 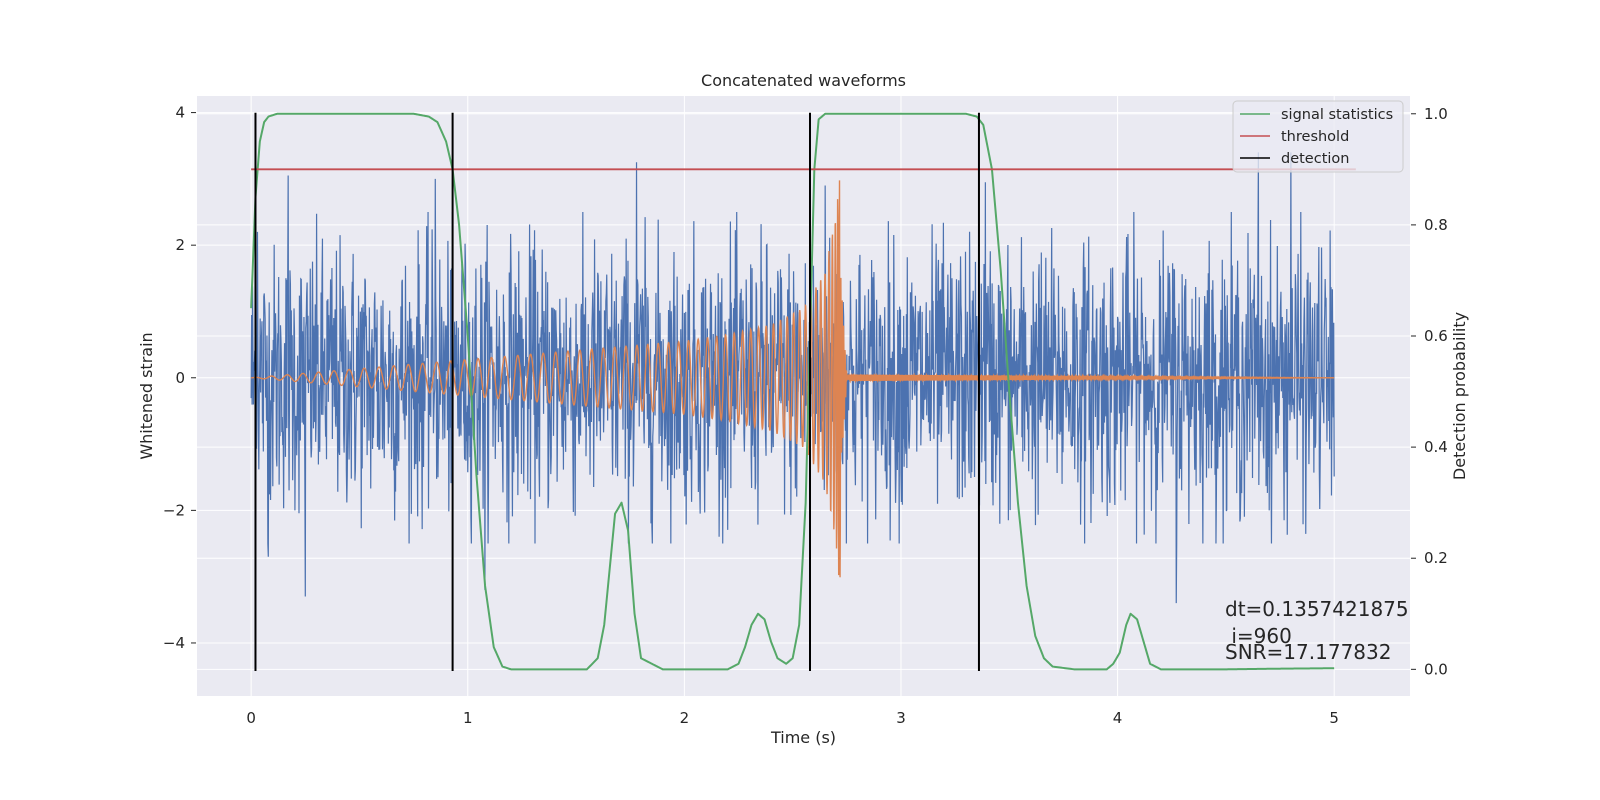 What do you see at coordinates (1308, 652) in the screenshot?
I see `annotation-snr: SNR=17.177832` at bounding box center [1308, 652].